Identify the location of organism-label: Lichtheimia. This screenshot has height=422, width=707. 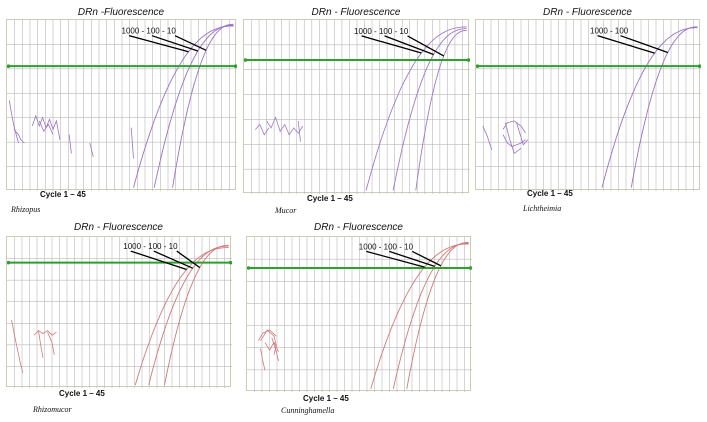
(542, 208).